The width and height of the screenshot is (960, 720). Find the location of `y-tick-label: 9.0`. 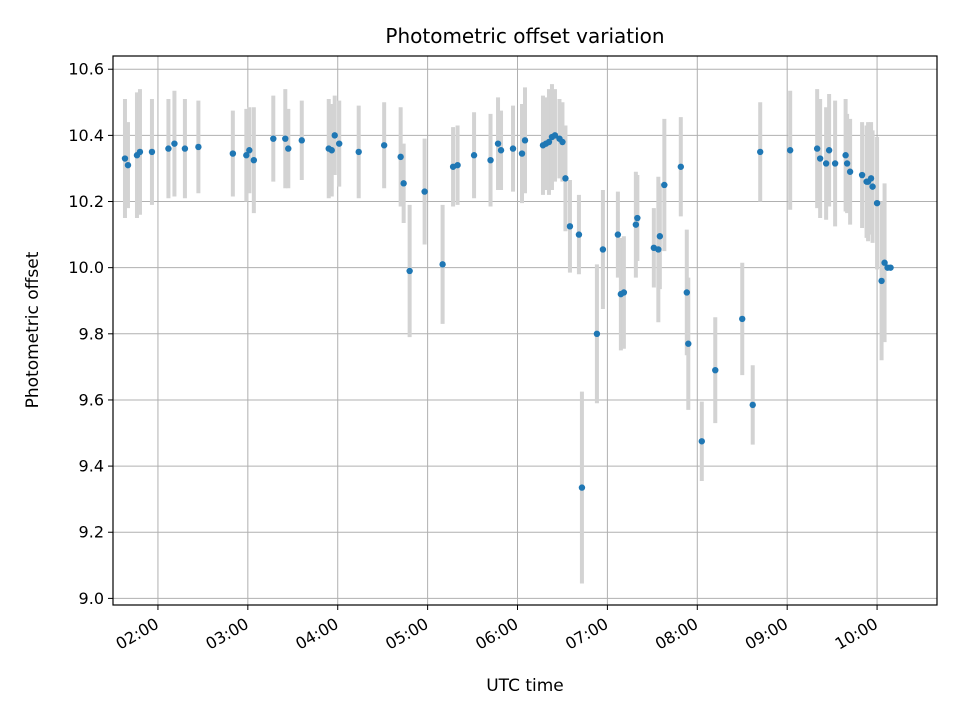

y-tick-label: 9.0 is located at coordinates (91, 598).